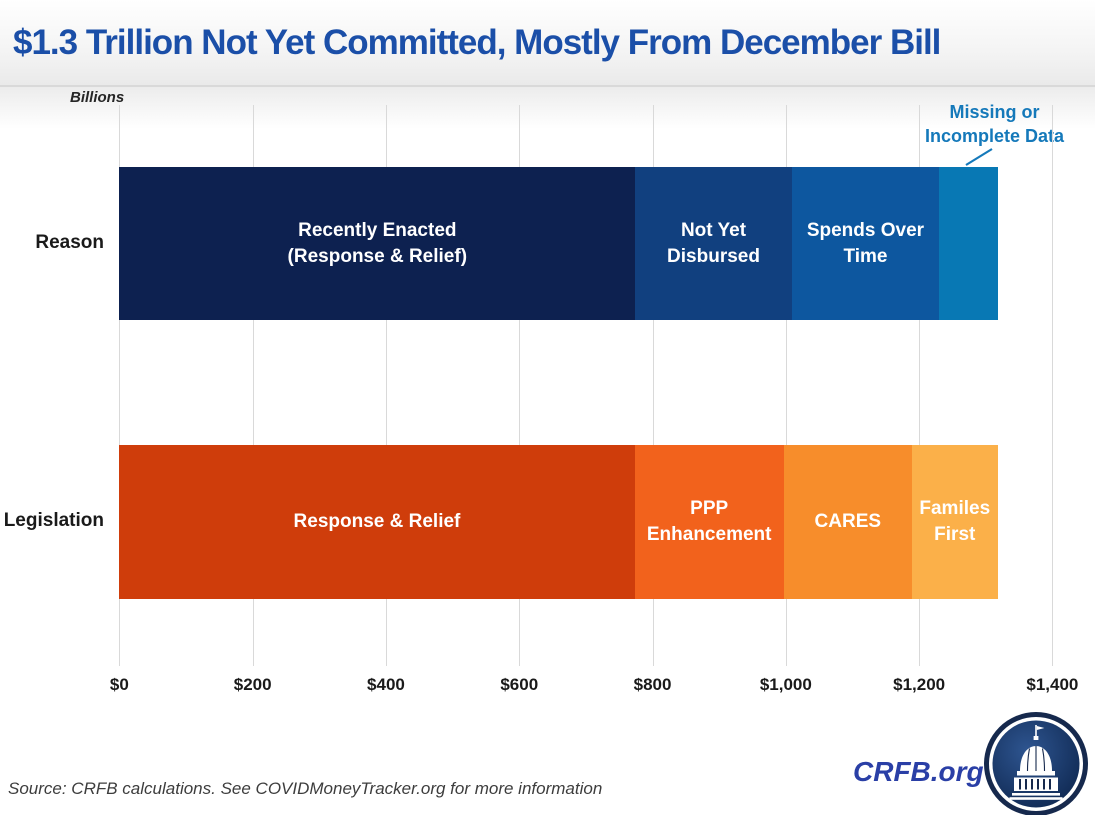 This screenshot has height=815, width=1095. Describe the element at coordinates (994, 124) in the screenshot. I see `missing-data-annotation: Missing or Incomplete Data` at that location.